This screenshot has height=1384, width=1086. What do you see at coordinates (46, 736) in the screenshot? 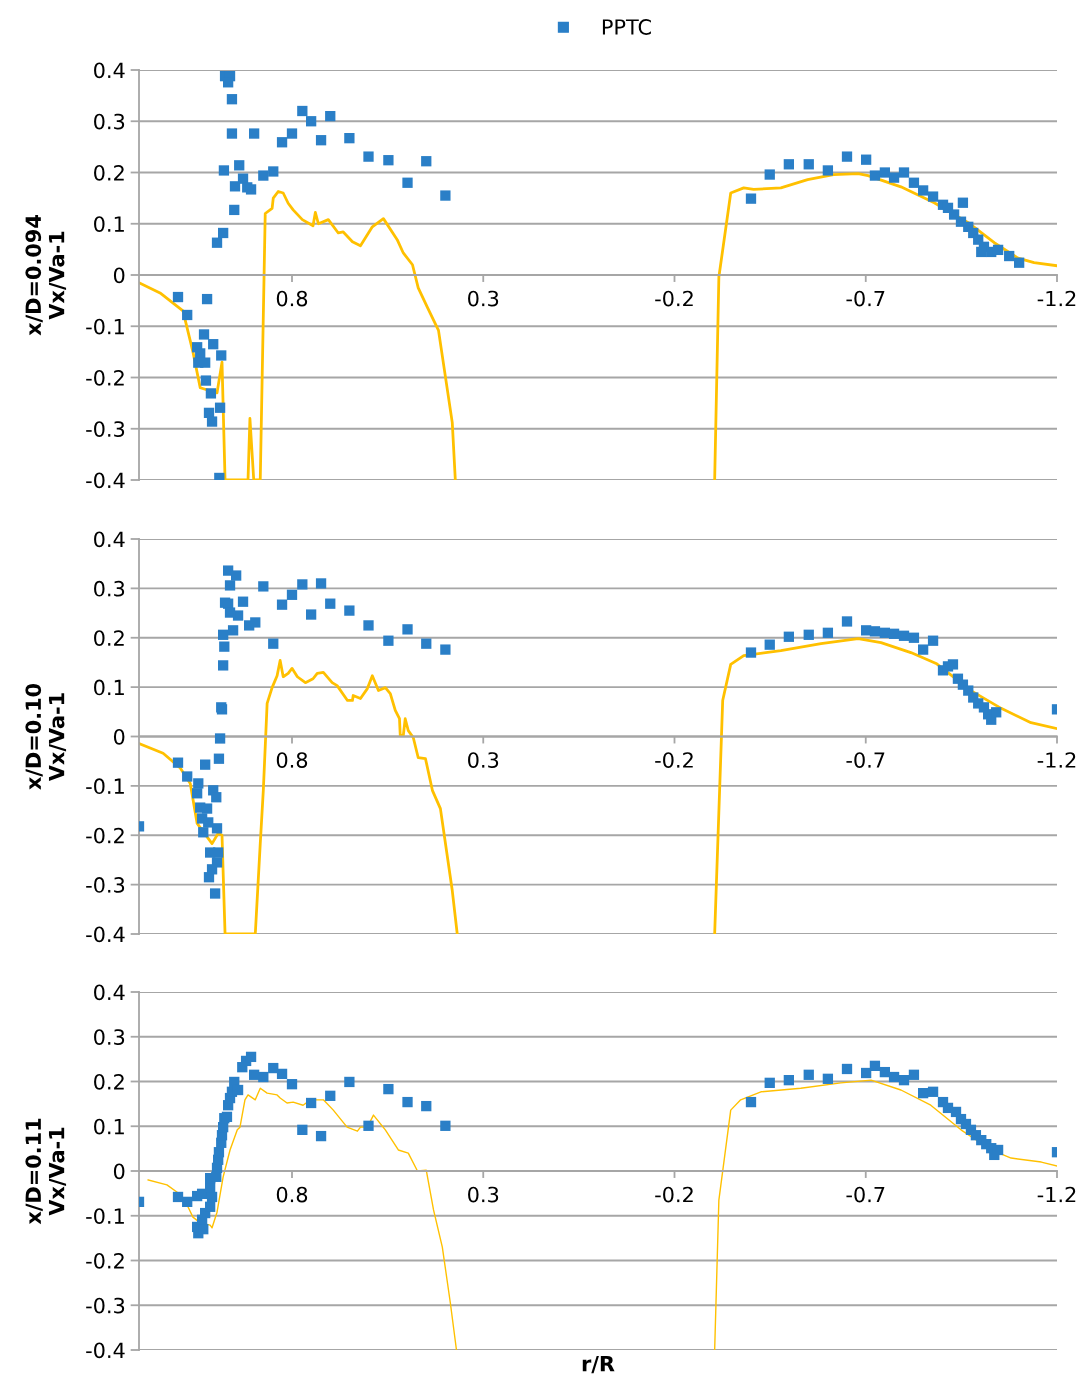
I see `y-axis-title: x/D=0.10 Vx/Va-1` at bounding box center [46, 736].